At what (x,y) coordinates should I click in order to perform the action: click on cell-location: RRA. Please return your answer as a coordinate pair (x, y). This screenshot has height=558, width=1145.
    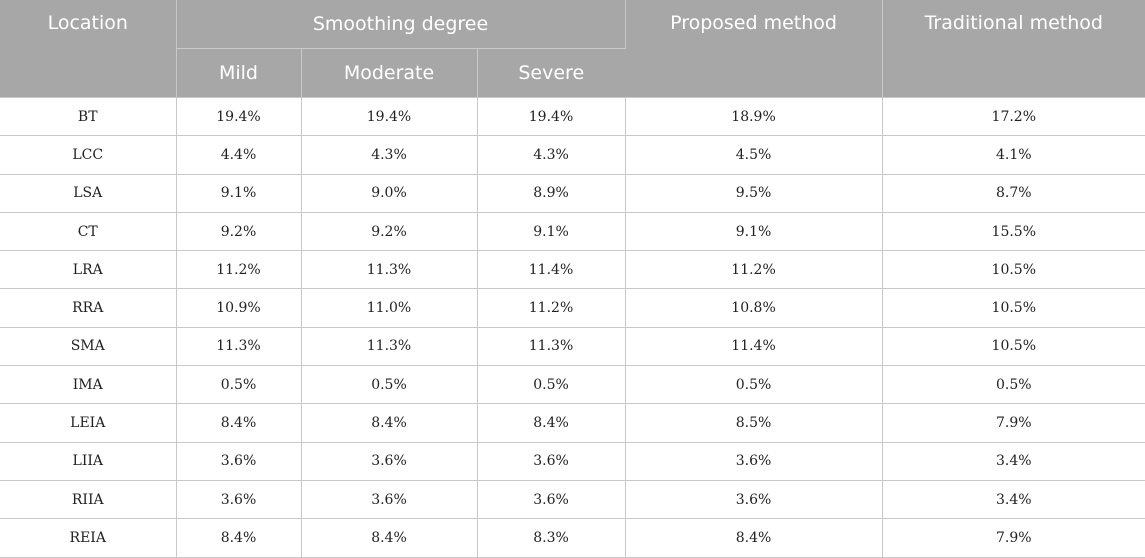
    Looking at the image, I should click on (88, 308).